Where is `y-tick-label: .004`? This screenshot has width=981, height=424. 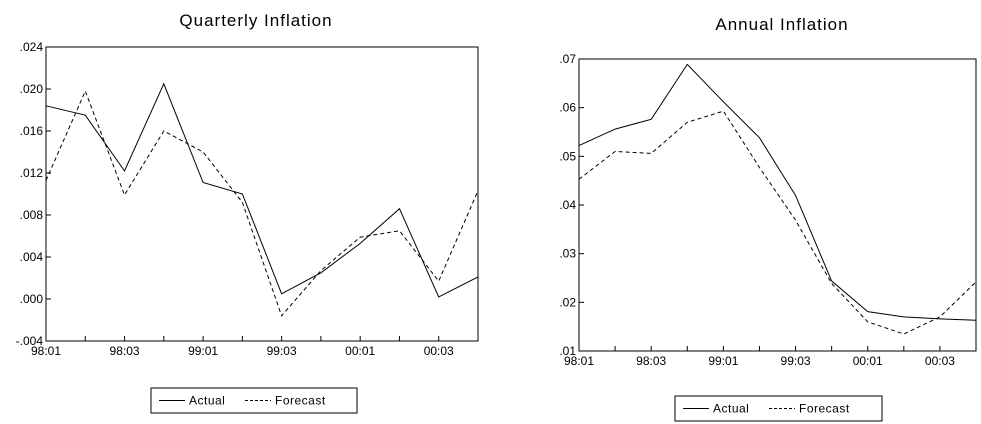 y-tick-label: .004 is located at coordinates (32, 257).